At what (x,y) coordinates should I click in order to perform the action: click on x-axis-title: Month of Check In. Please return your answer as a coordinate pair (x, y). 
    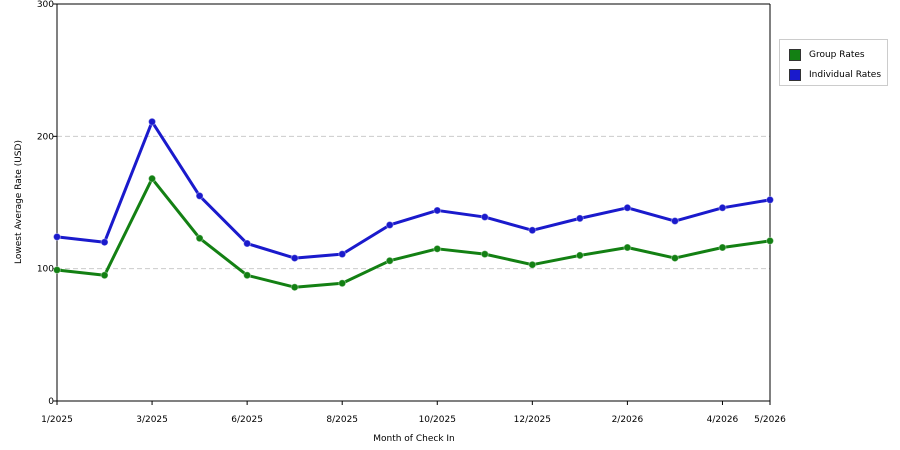
    Looking at the image, I should click on (414, 439).